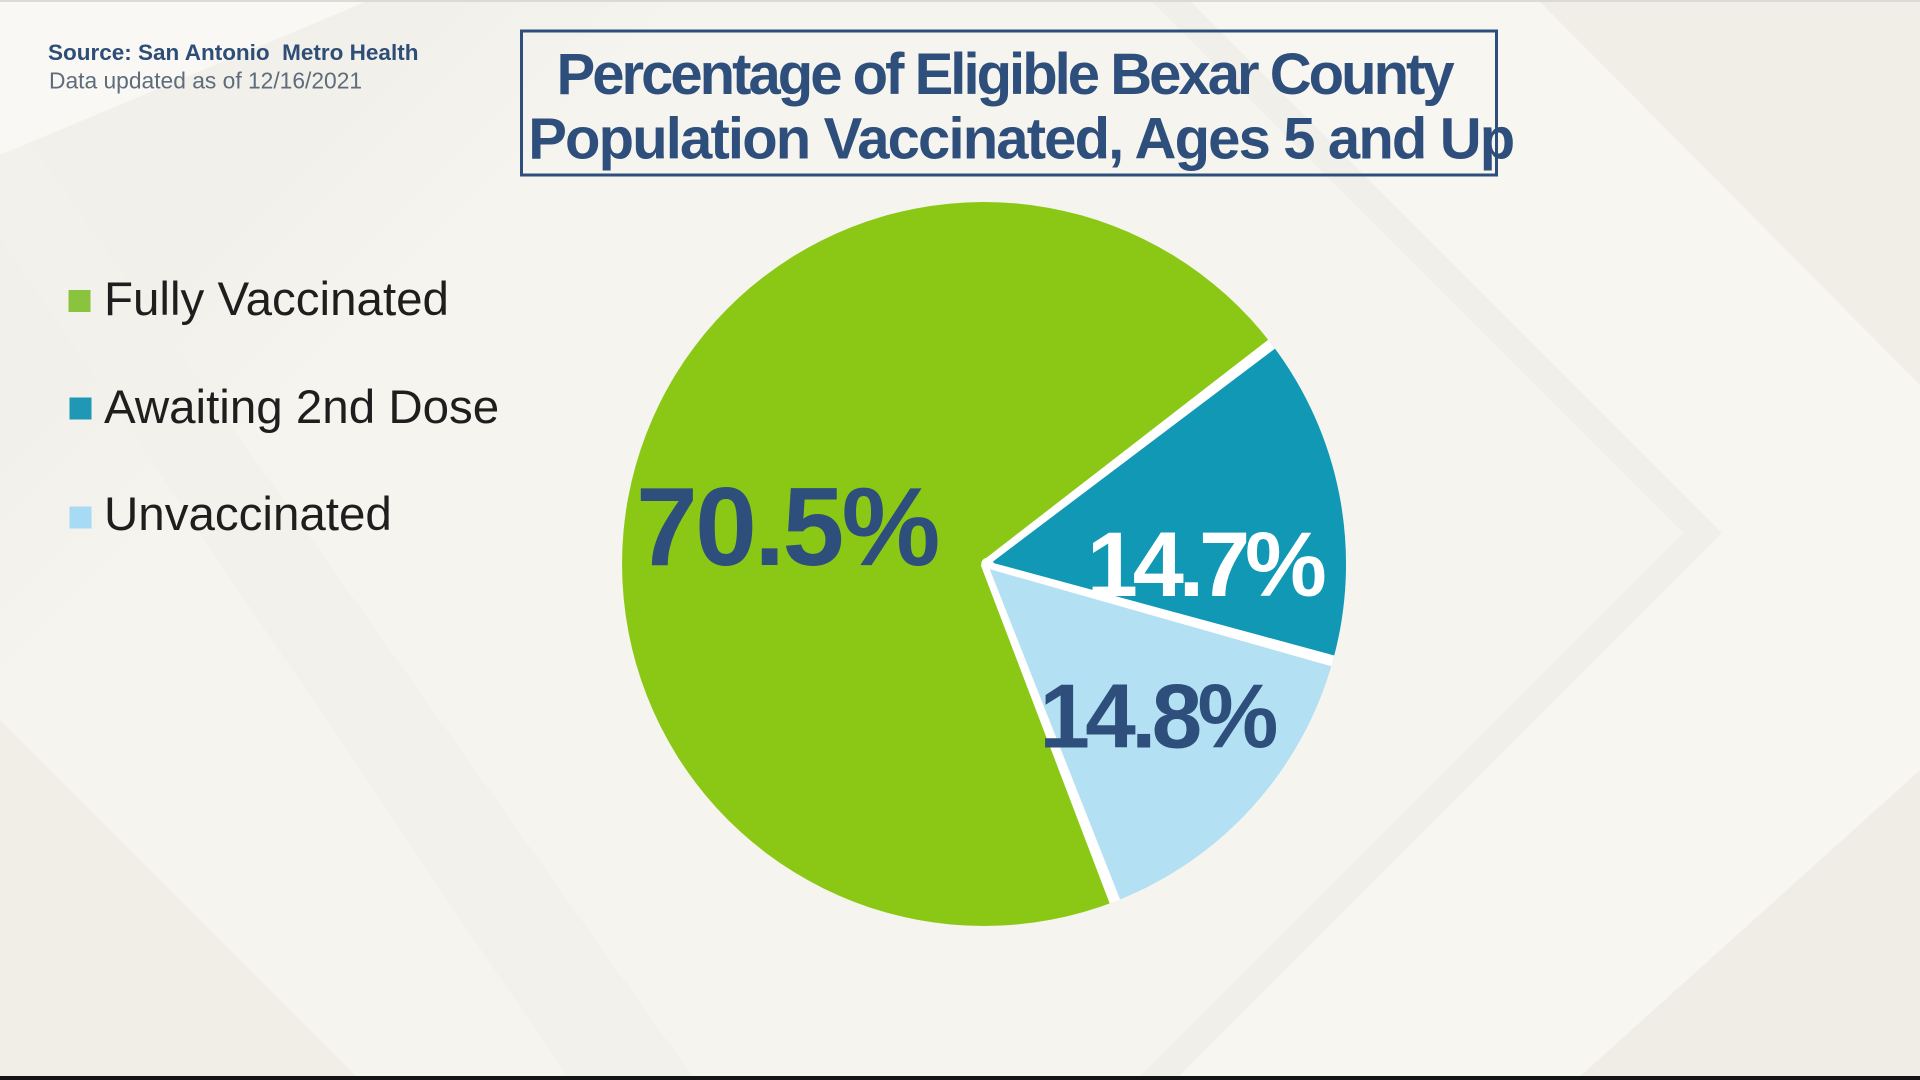 The height and width of the screenshot is (1080, 1920). What do you see at coordinates (301, 407) in the screenshot?
I see `svg-text: Awaiting 2nd Dose` at bounding box center [301, 407].